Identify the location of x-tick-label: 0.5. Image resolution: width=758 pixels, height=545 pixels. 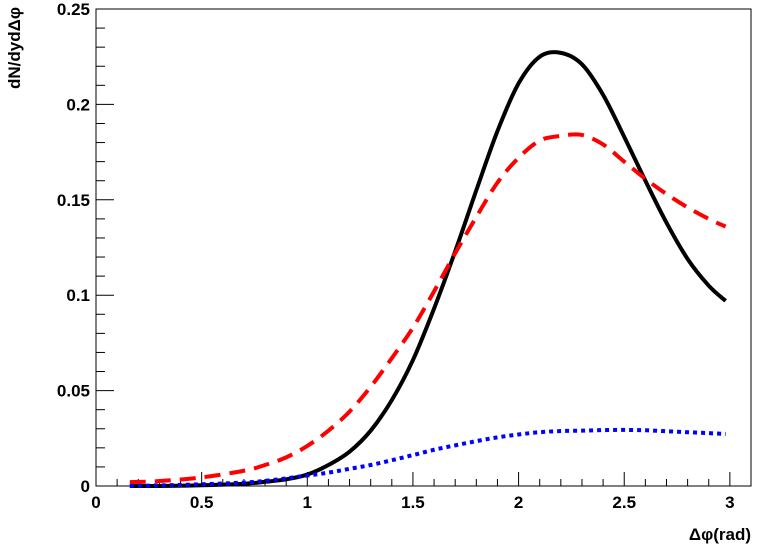
(202, 502).